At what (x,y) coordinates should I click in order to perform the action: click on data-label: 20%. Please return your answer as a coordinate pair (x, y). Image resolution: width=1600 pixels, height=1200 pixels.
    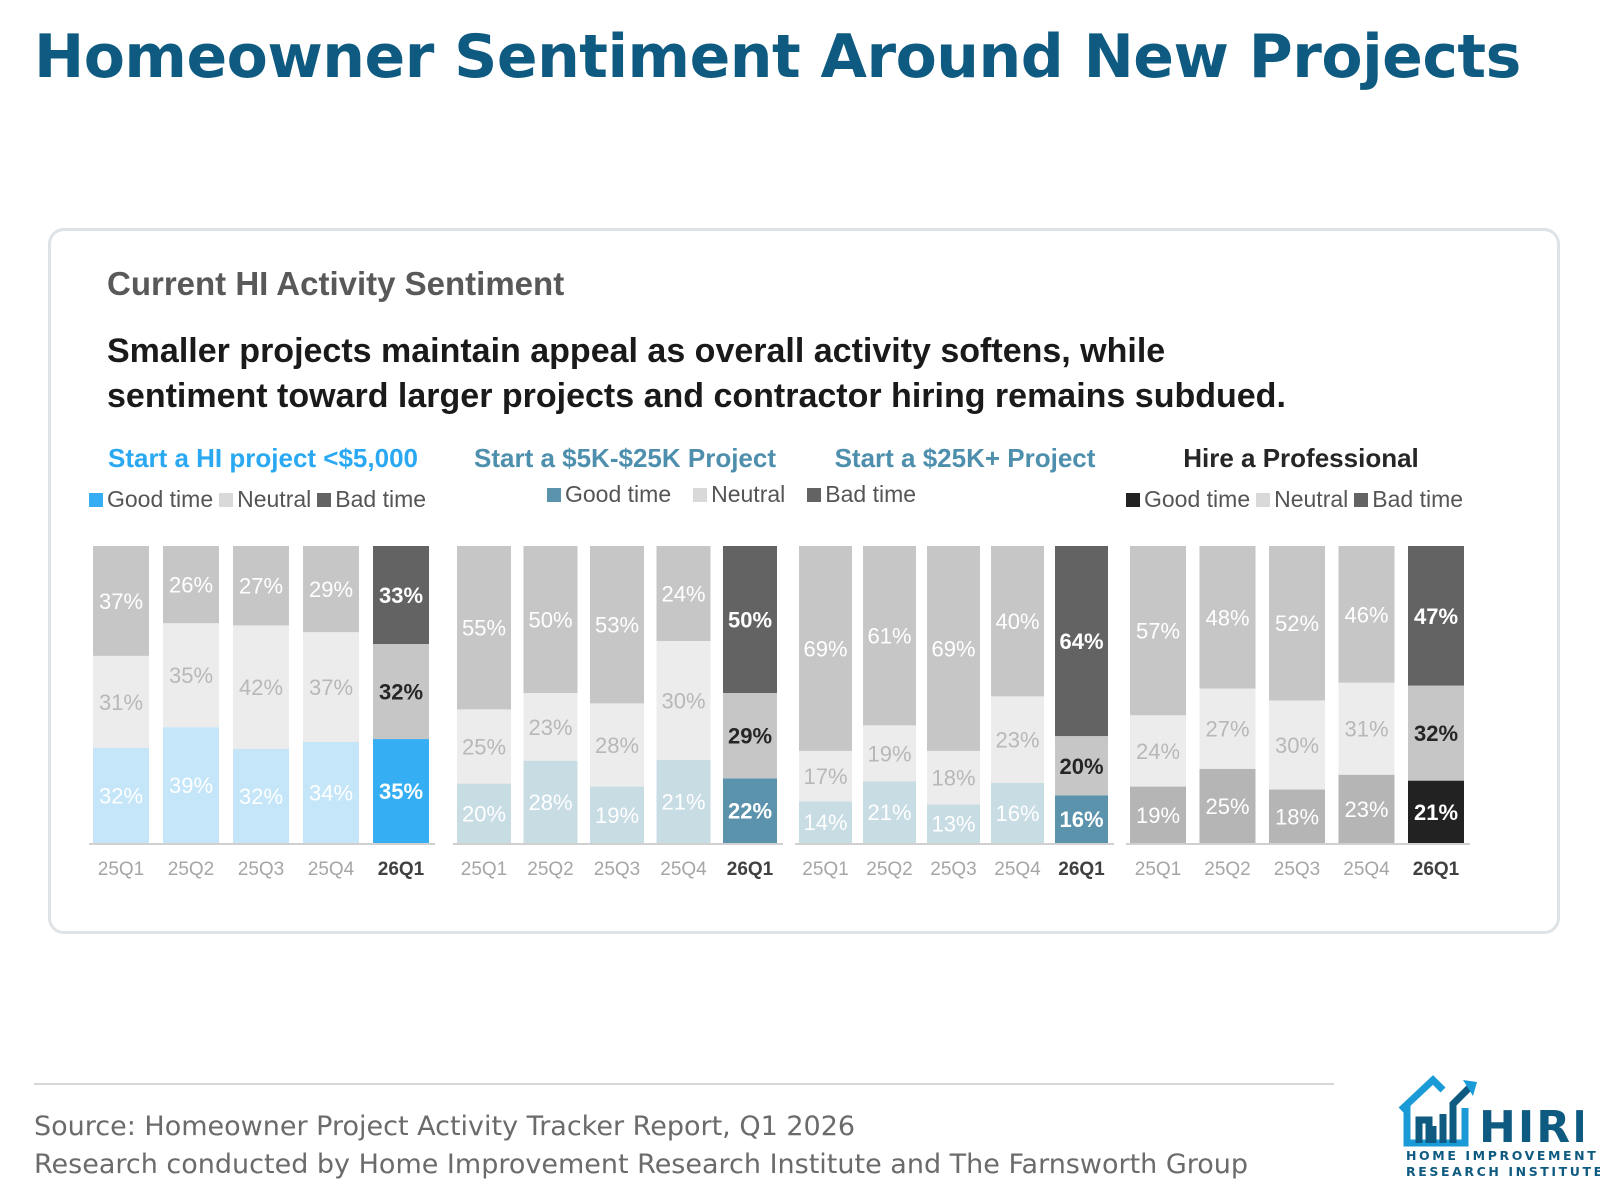
    Looking at the image, I should click on (1081, 766).